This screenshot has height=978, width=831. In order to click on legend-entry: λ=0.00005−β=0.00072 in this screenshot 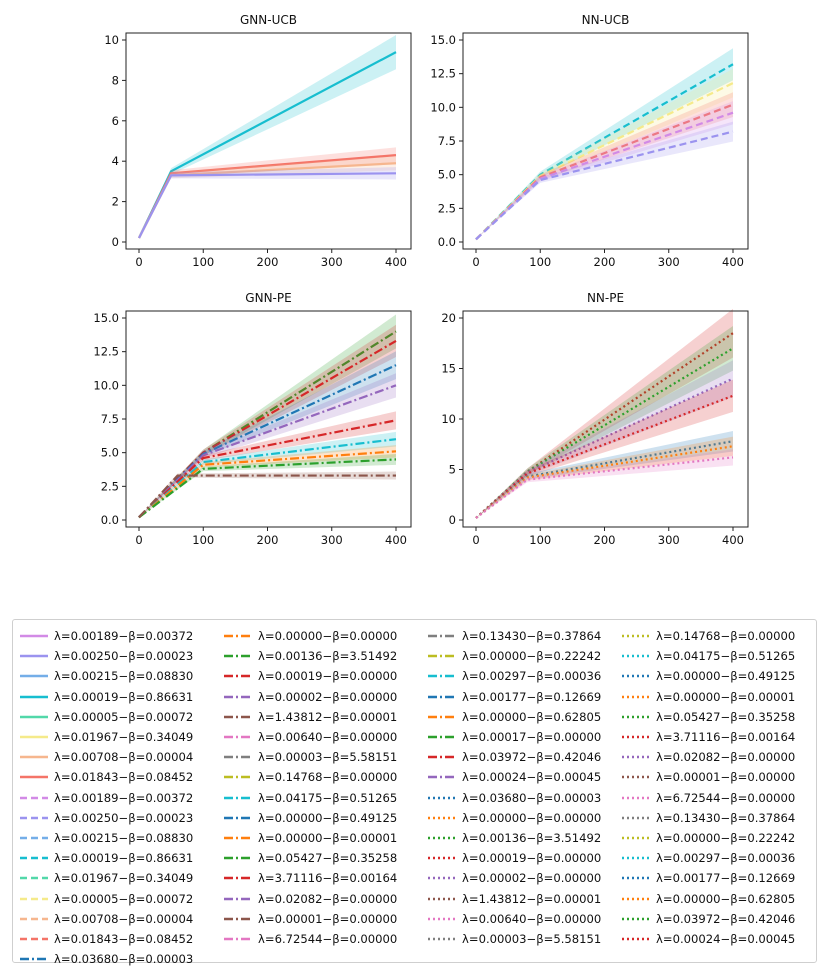, I will do `click(106, 717)`.